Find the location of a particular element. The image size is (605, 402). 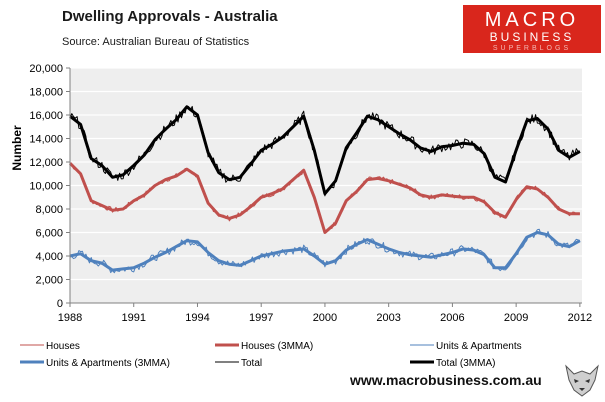

x-tick-label: 2009 is located at coordinates (516, 318).